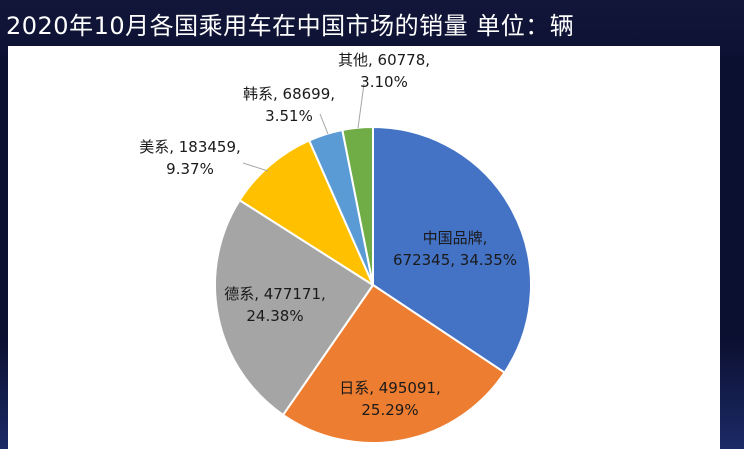 This screenshot has height=449, width=744. I want to click on chart-title: 2020年10月各国乘用车在中国市场的销量 单位：辆, so click(290, 26).